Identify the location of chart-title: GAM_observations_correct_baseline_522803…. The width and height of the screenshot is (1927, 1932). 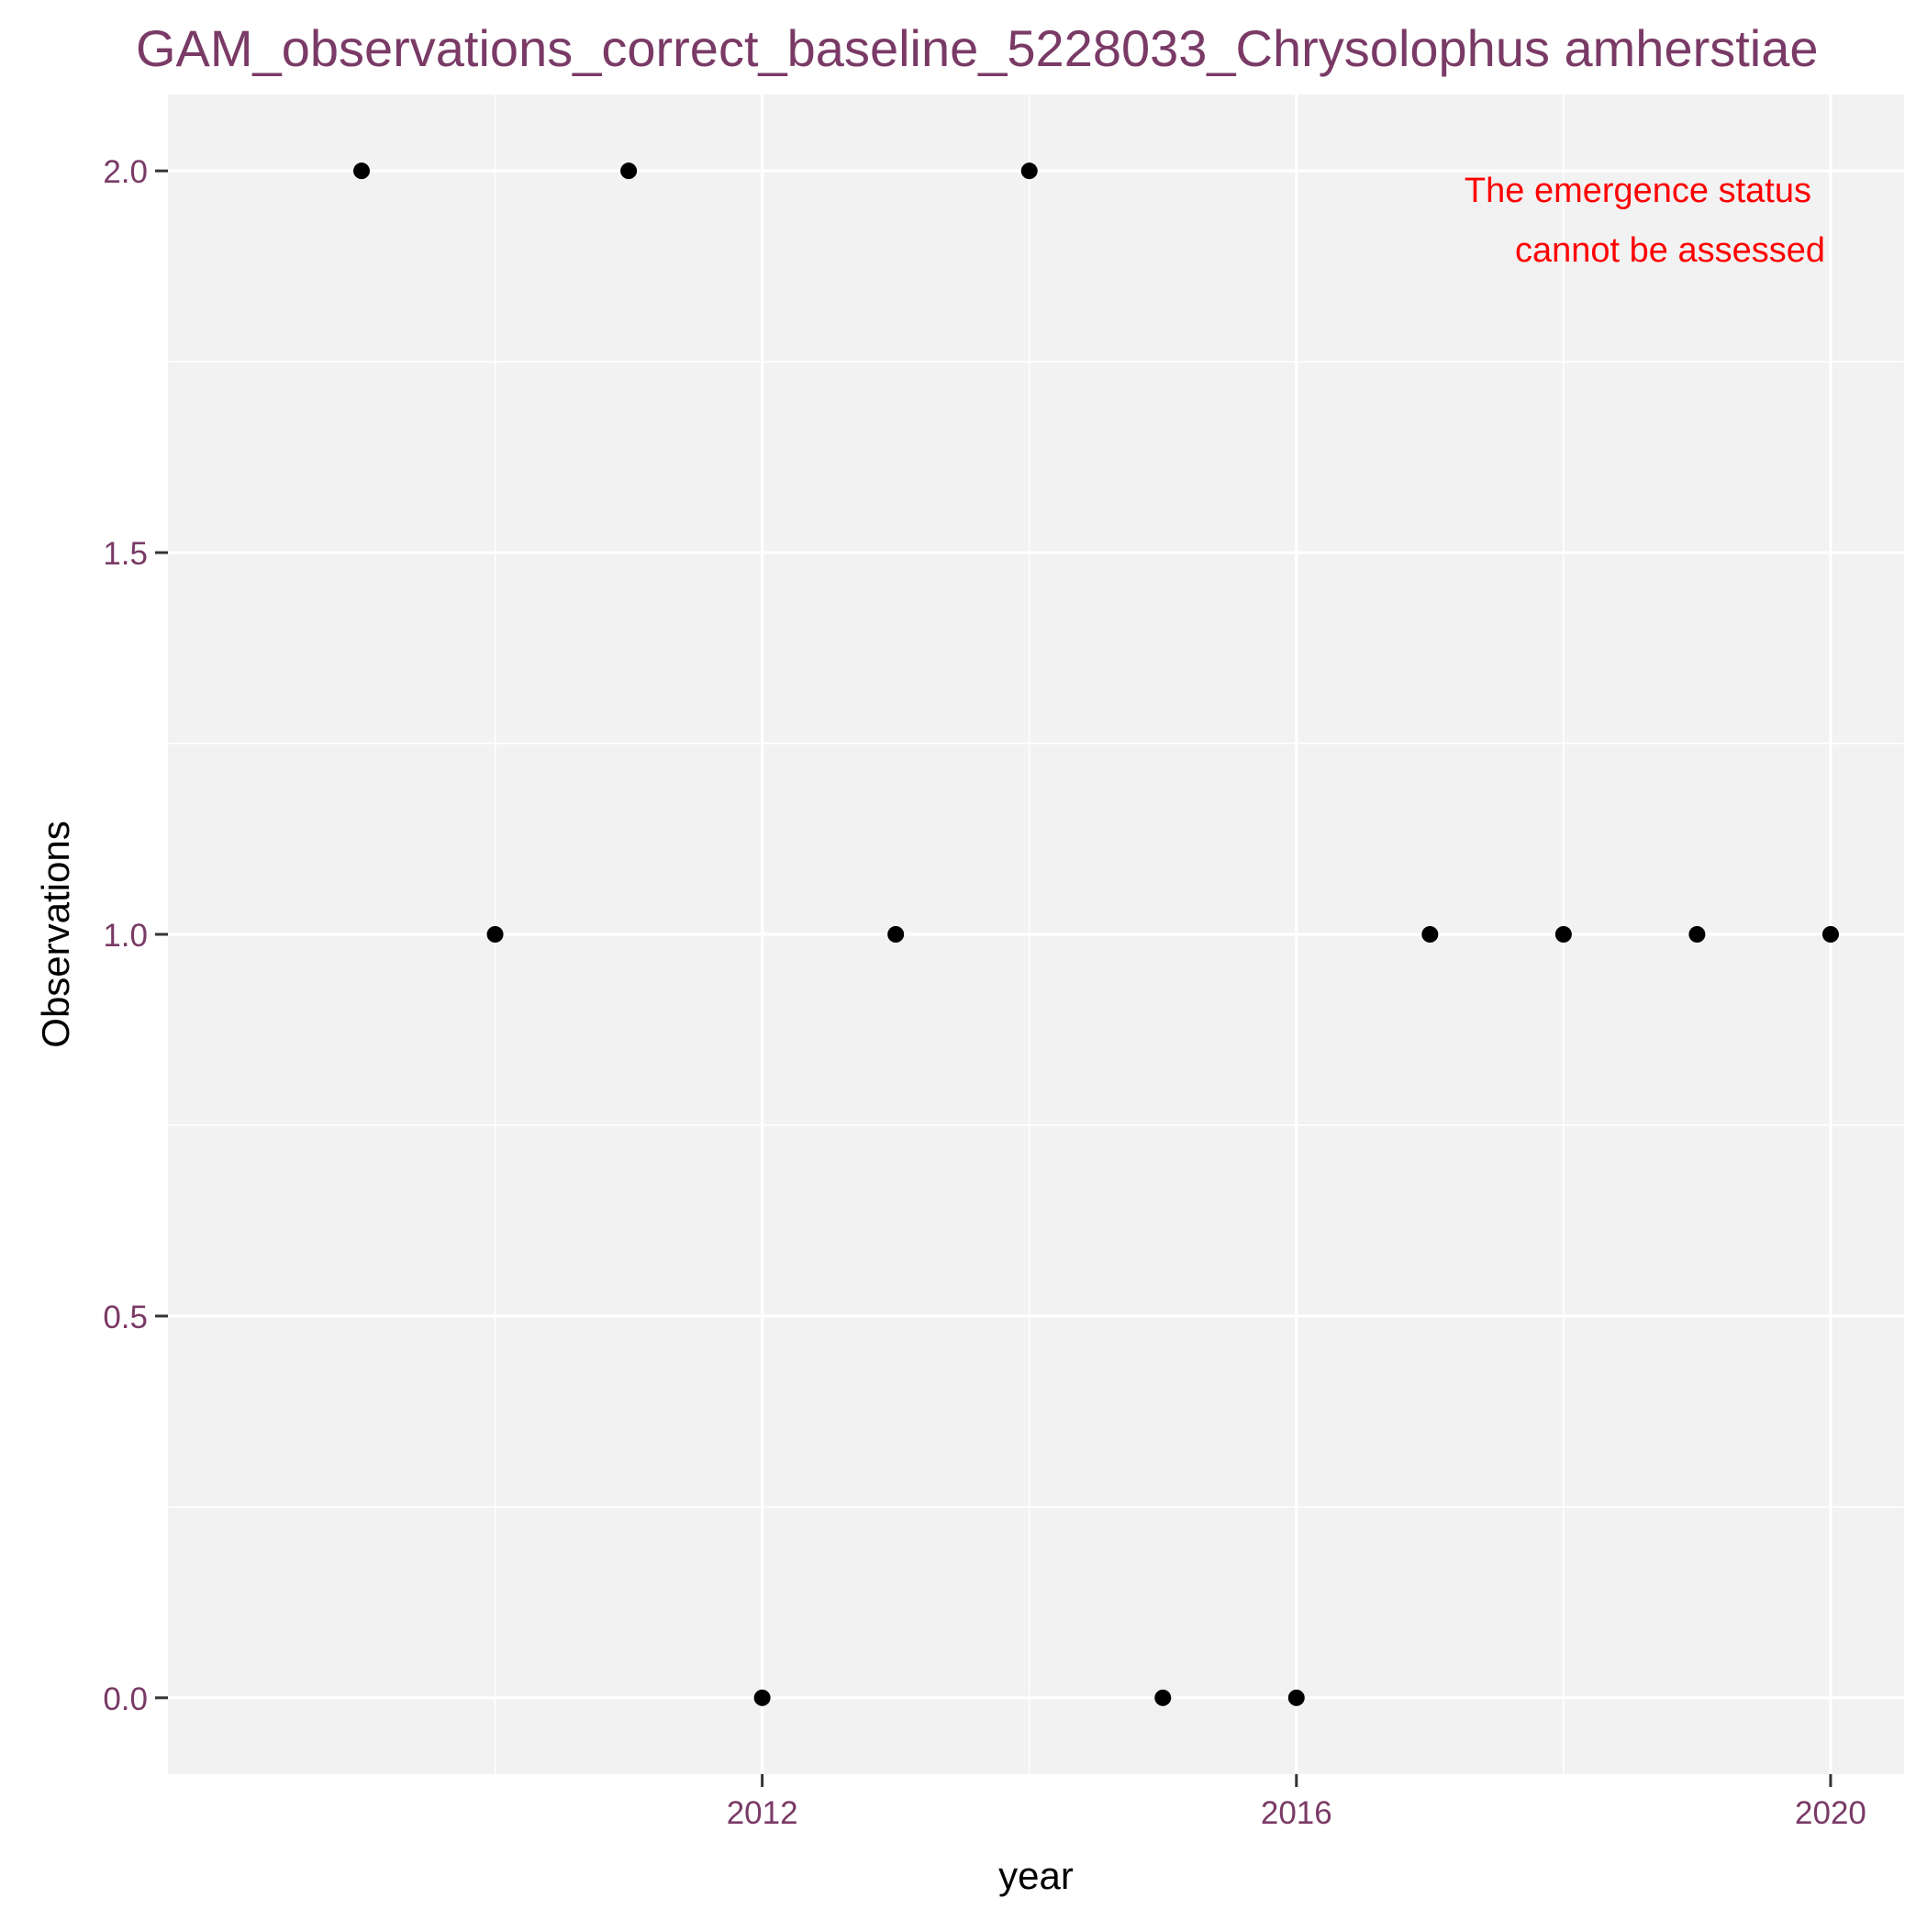
(977, 48).